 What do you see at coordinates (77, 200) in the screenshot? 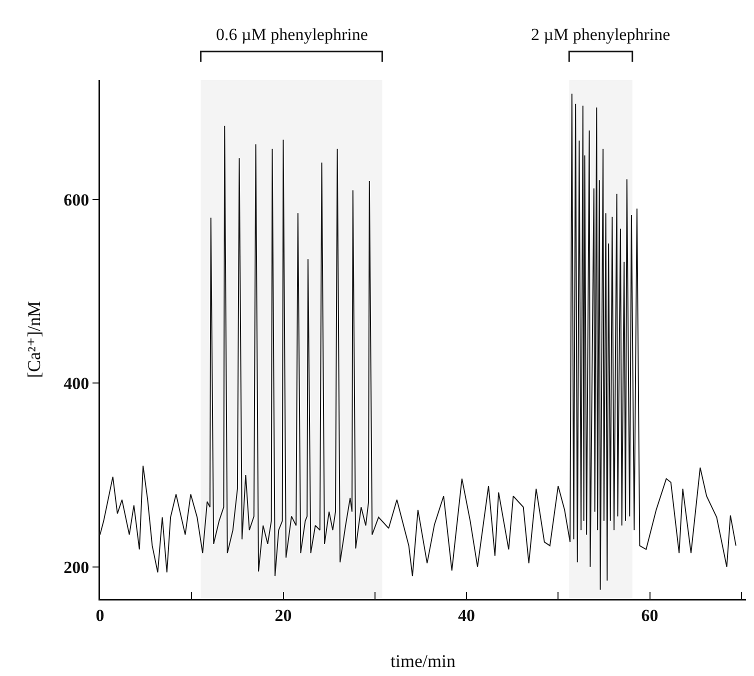
I see `y-tick-label: 600` at bounding box center [77, 200].